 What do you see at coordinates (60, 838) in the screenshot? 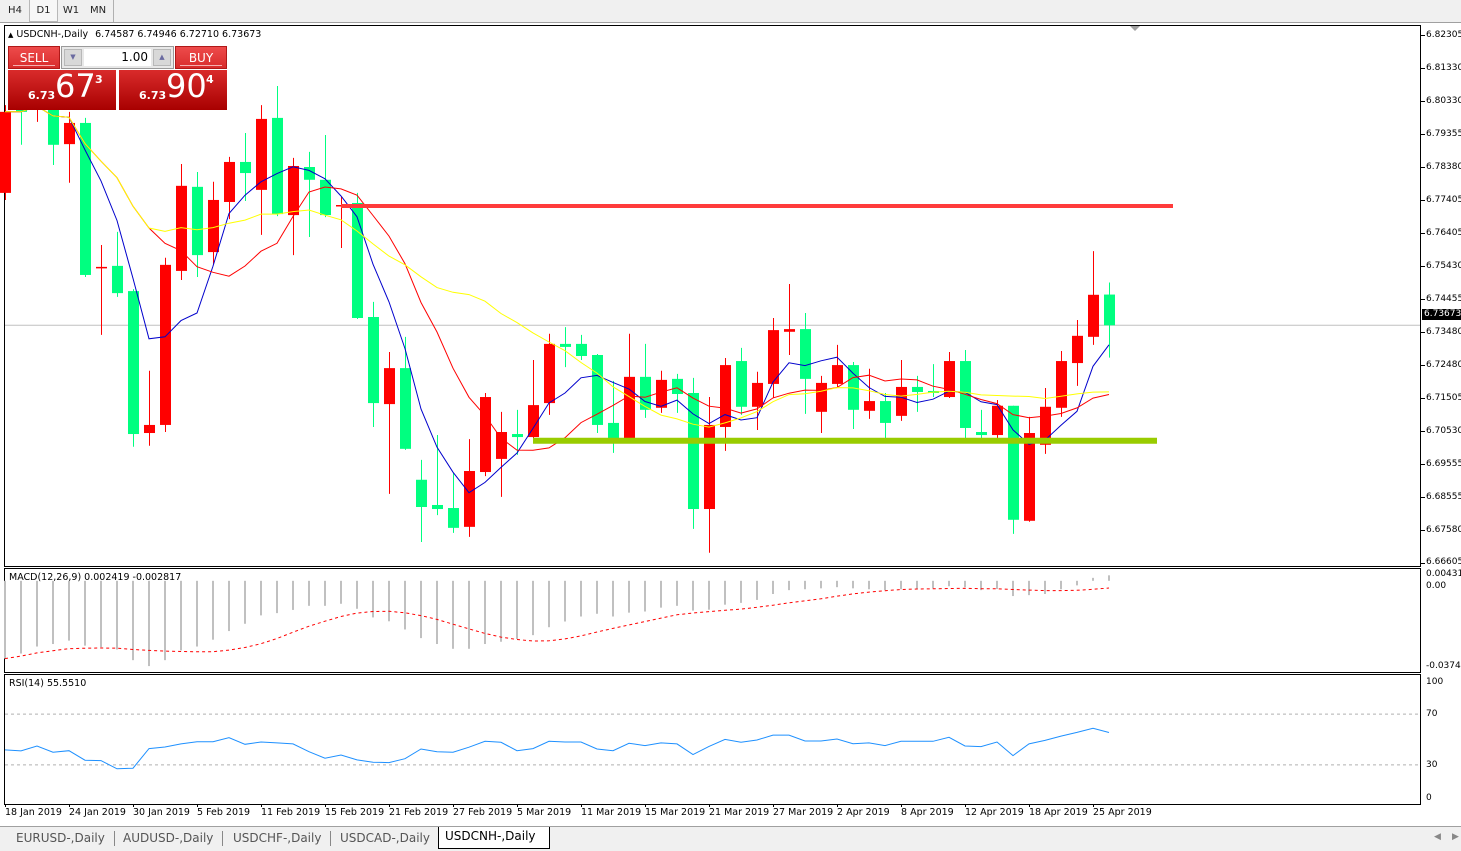
I see `tab-eurusd: EURUSD-,Daily` at bounding box center [60, 838].